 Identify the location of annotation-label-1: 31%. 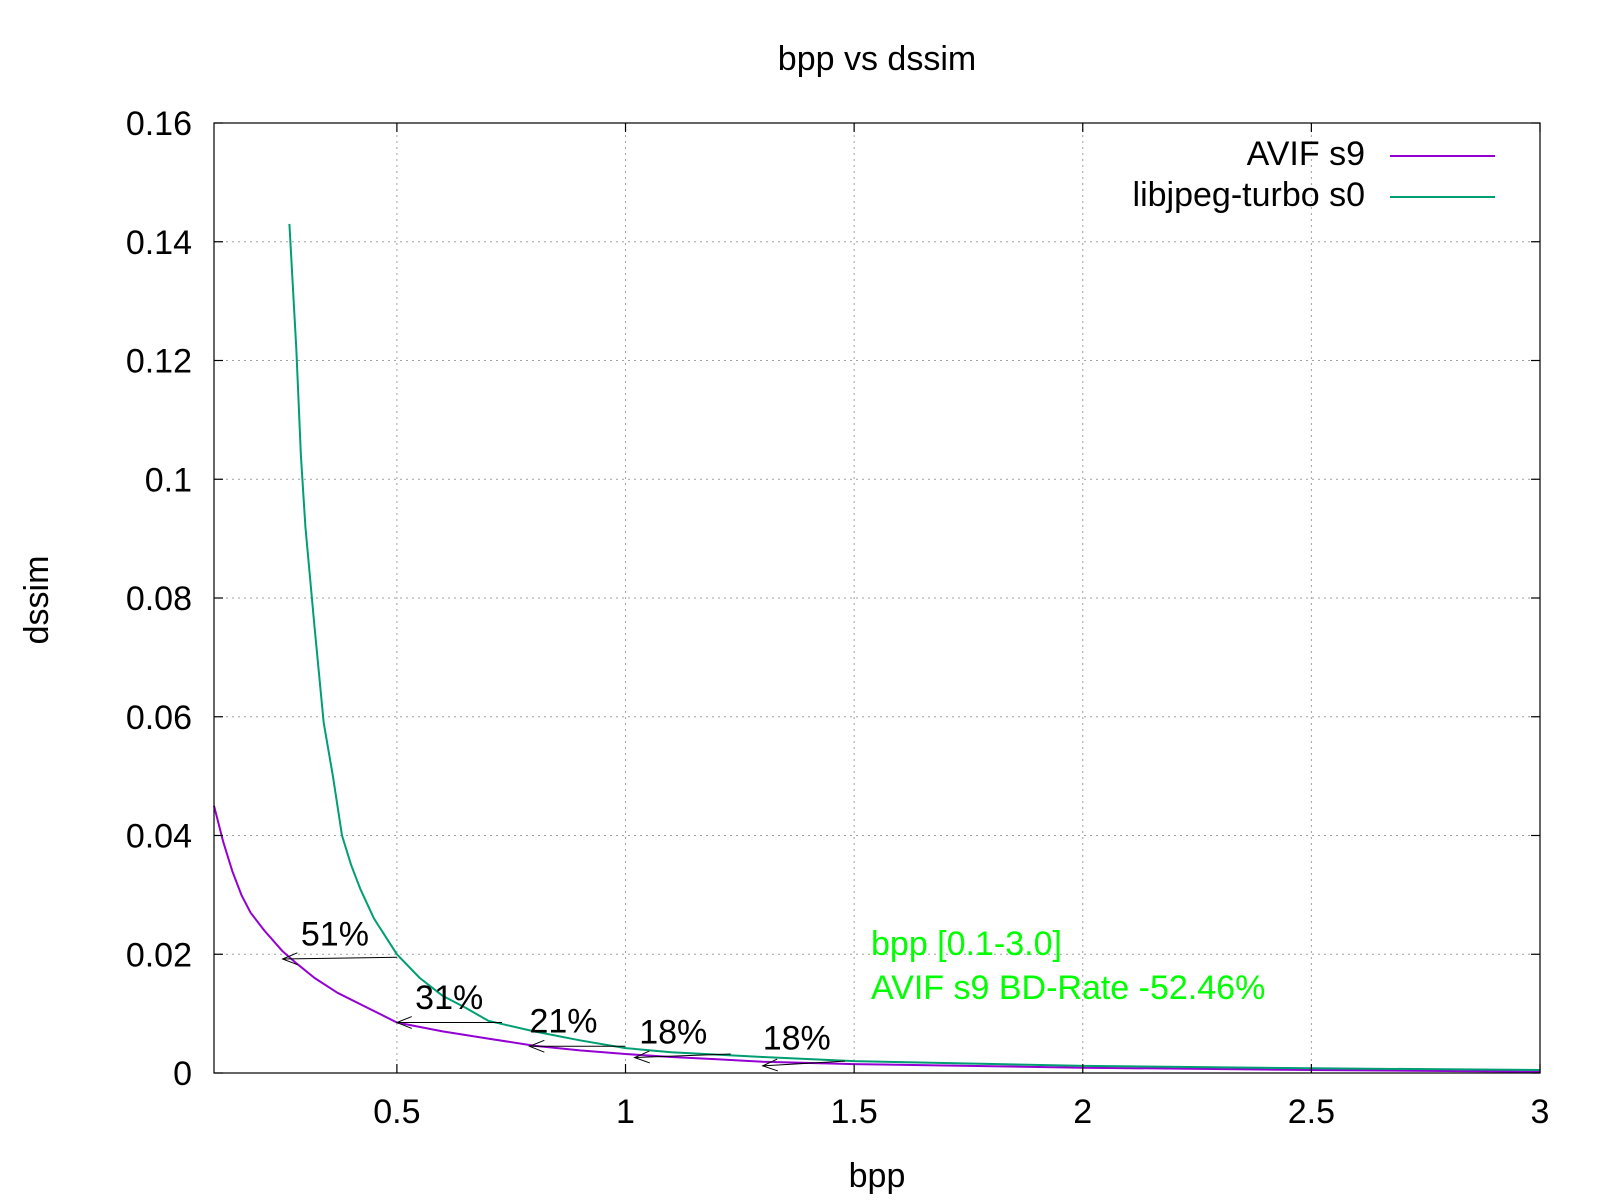
(449, 998).